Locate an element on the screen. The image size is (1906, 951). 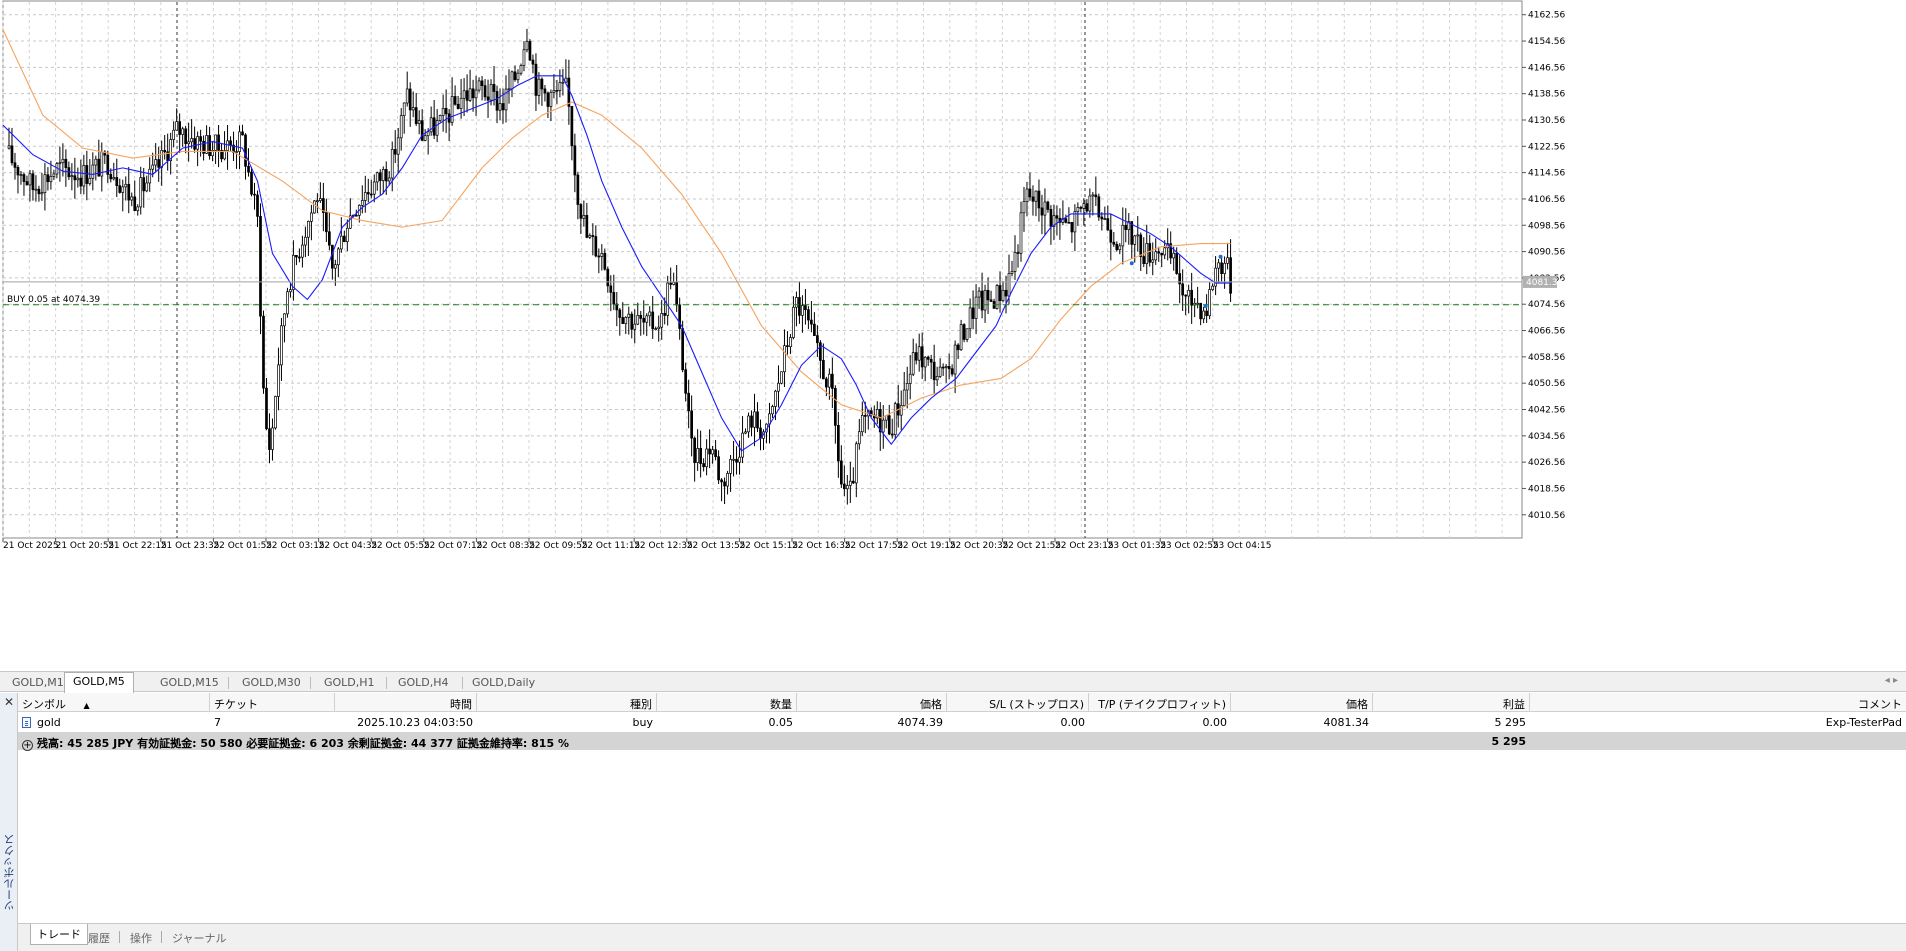
tab-operations: 操作 is located at coordinates (141, 938).